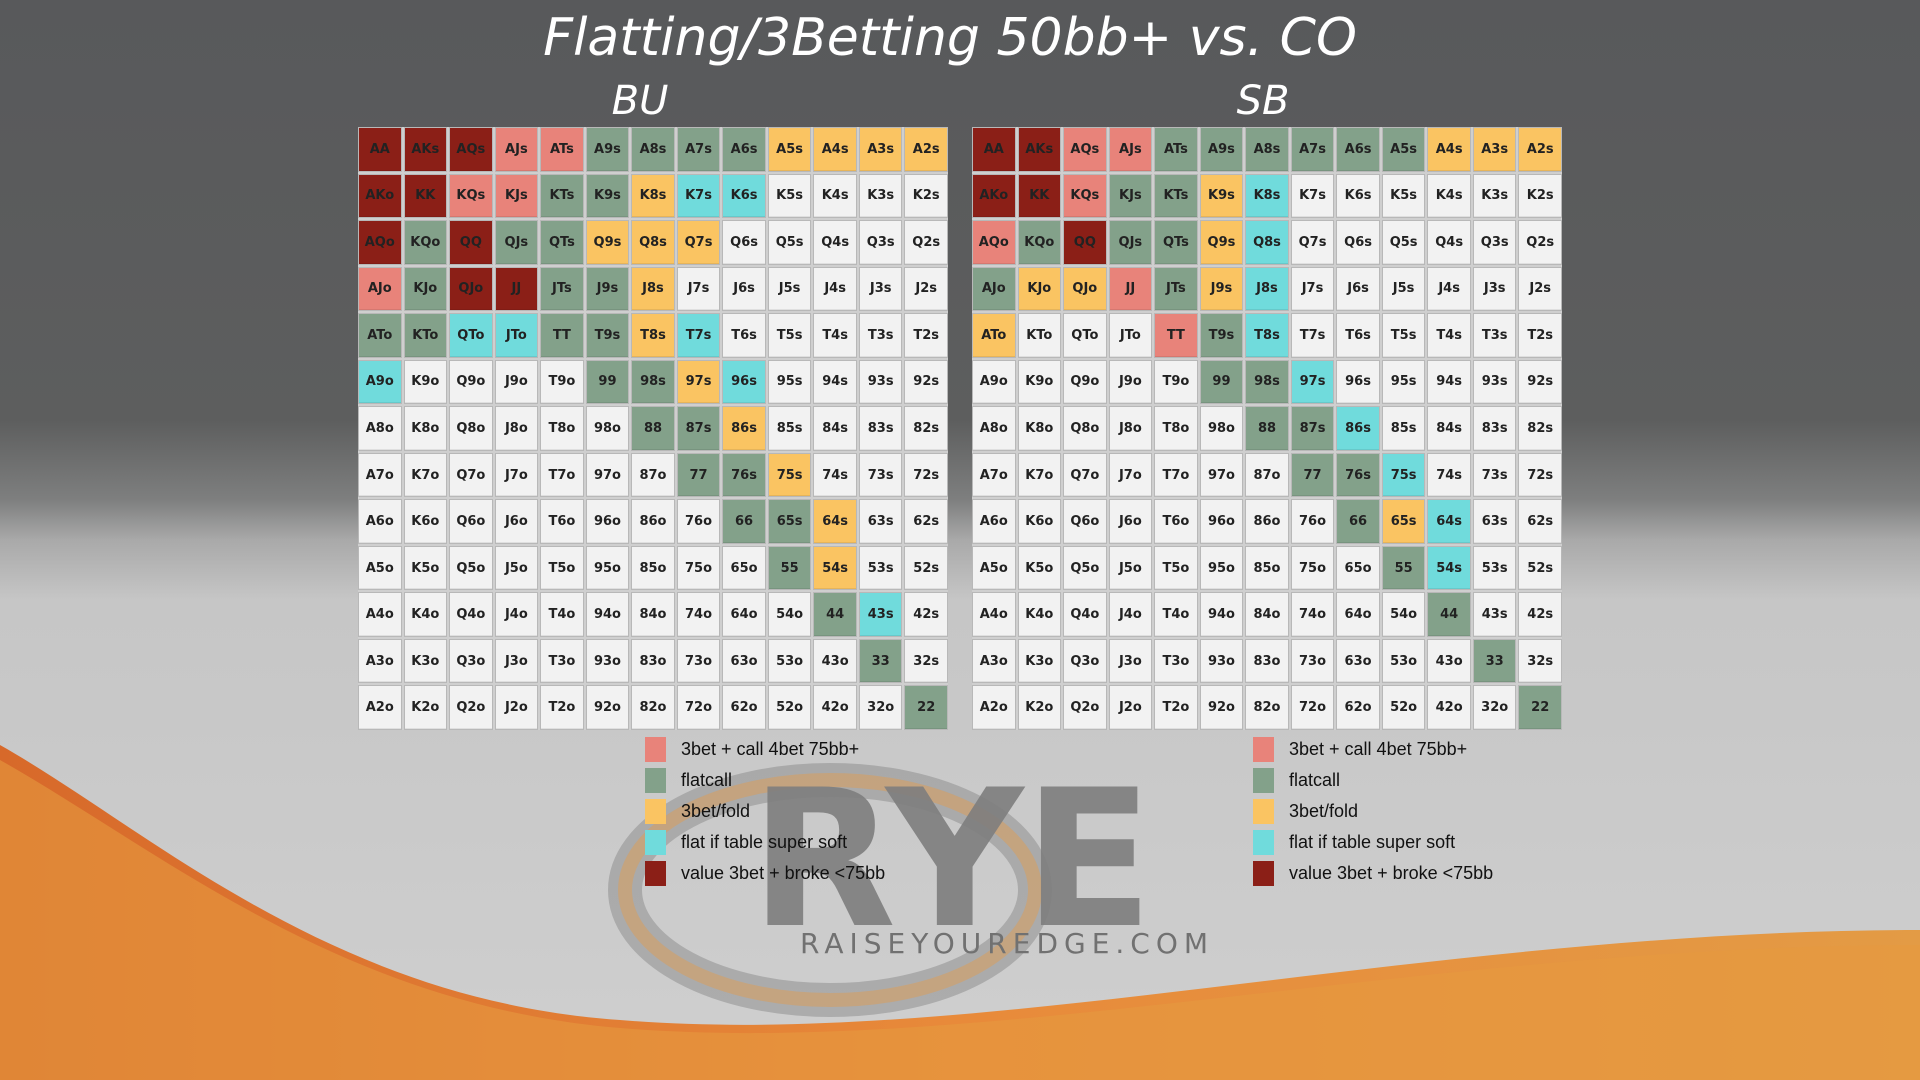 This screenshot has height=1080, width=1920. What do you see at coordinates (1221, 521) in the screenshot?
I see `hand-cell-96o: 96o` at bounding box center [1221, 521].